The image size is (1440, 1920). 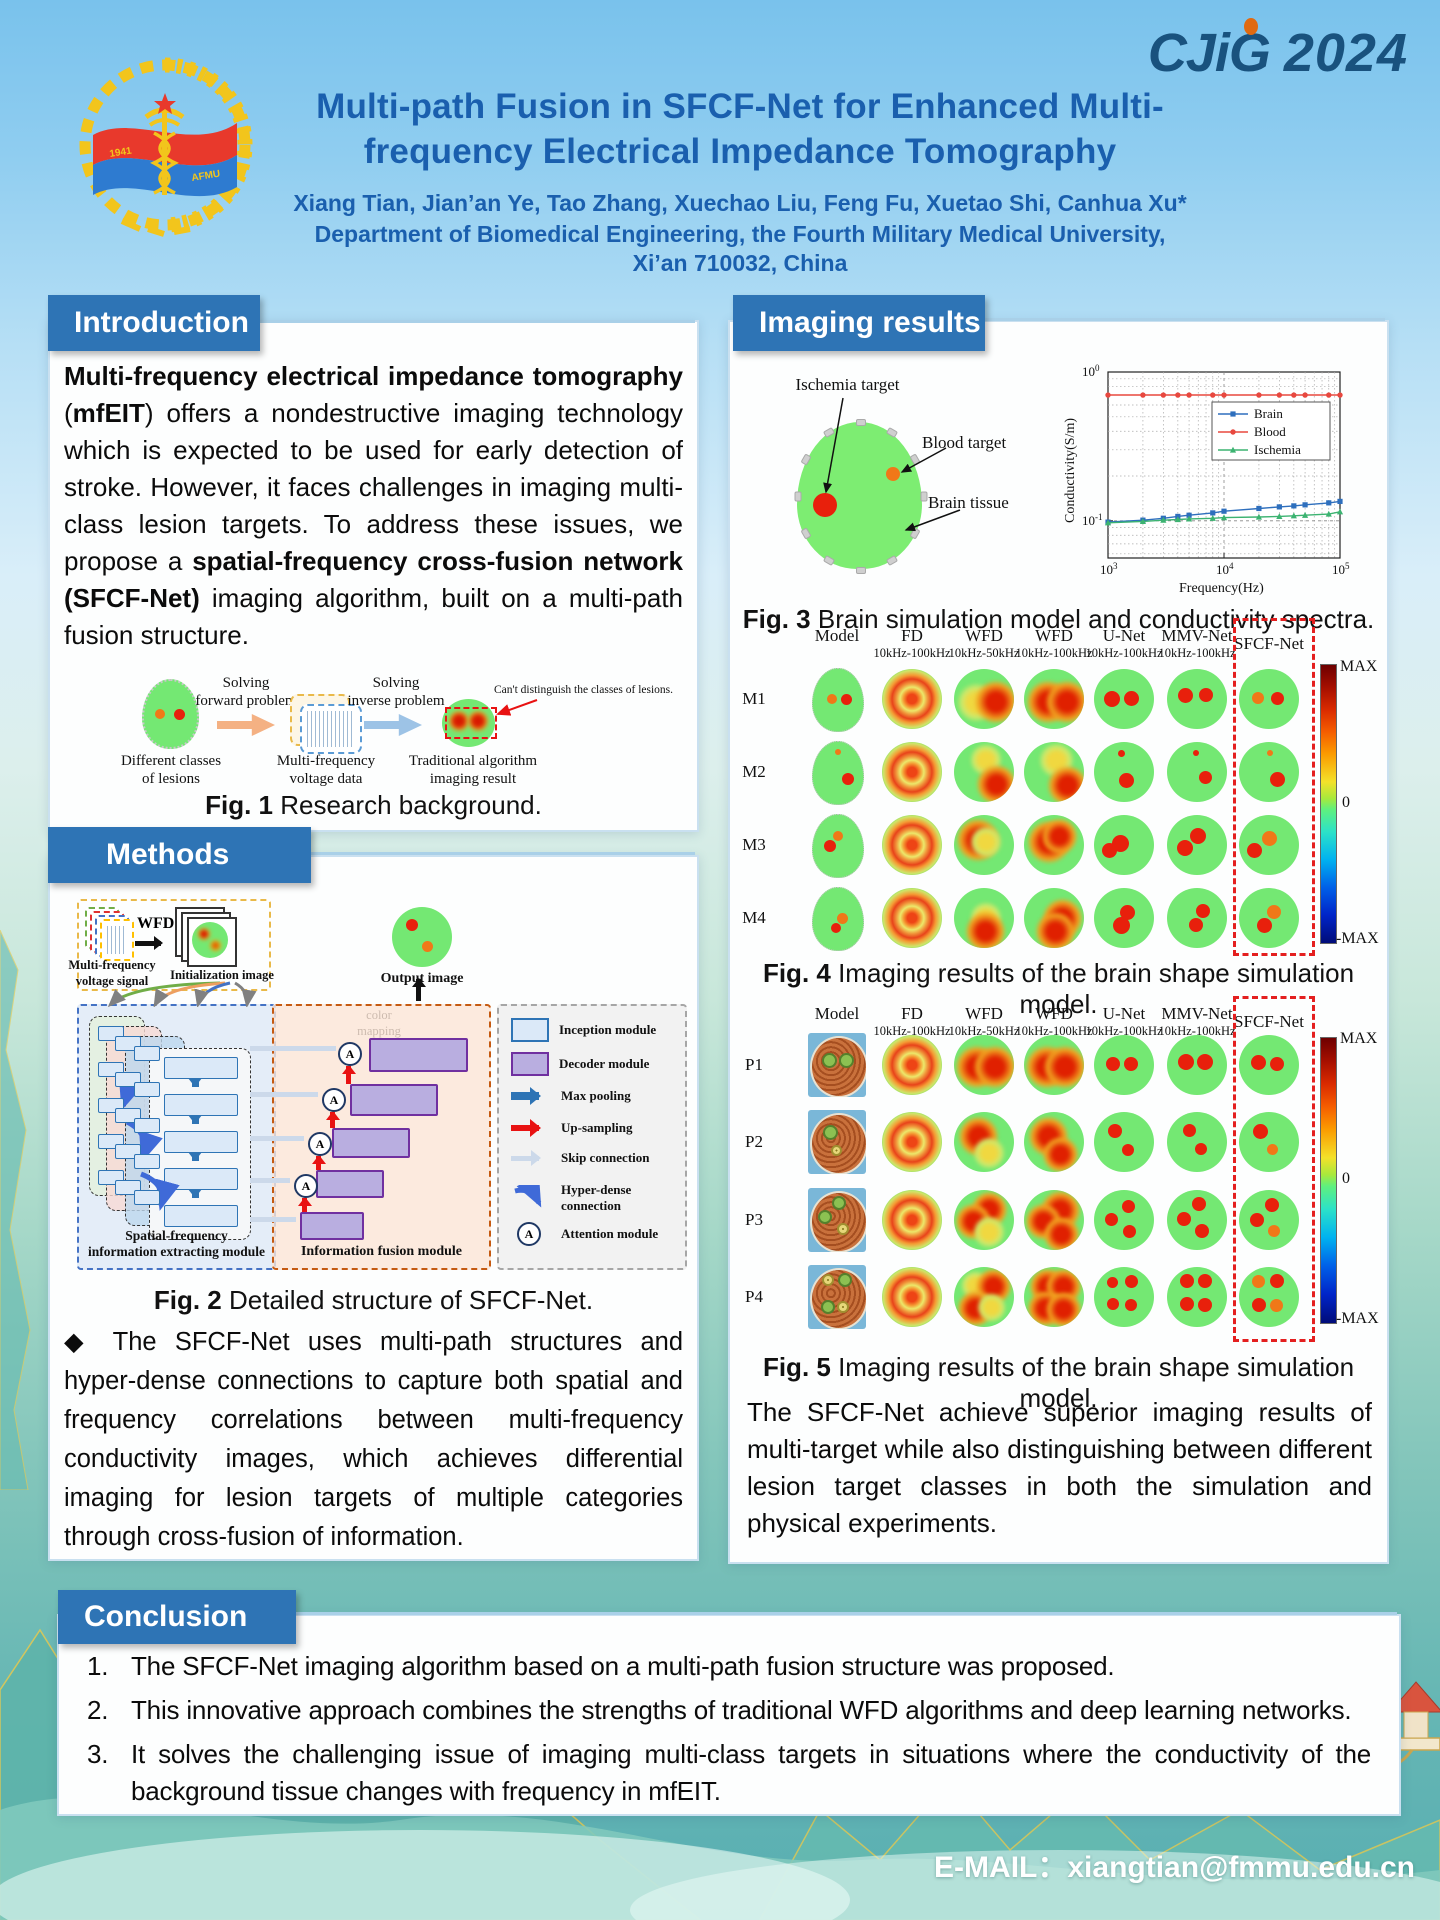 I want to click on fig2-output-orange-dot, so click(x=427, y=946).